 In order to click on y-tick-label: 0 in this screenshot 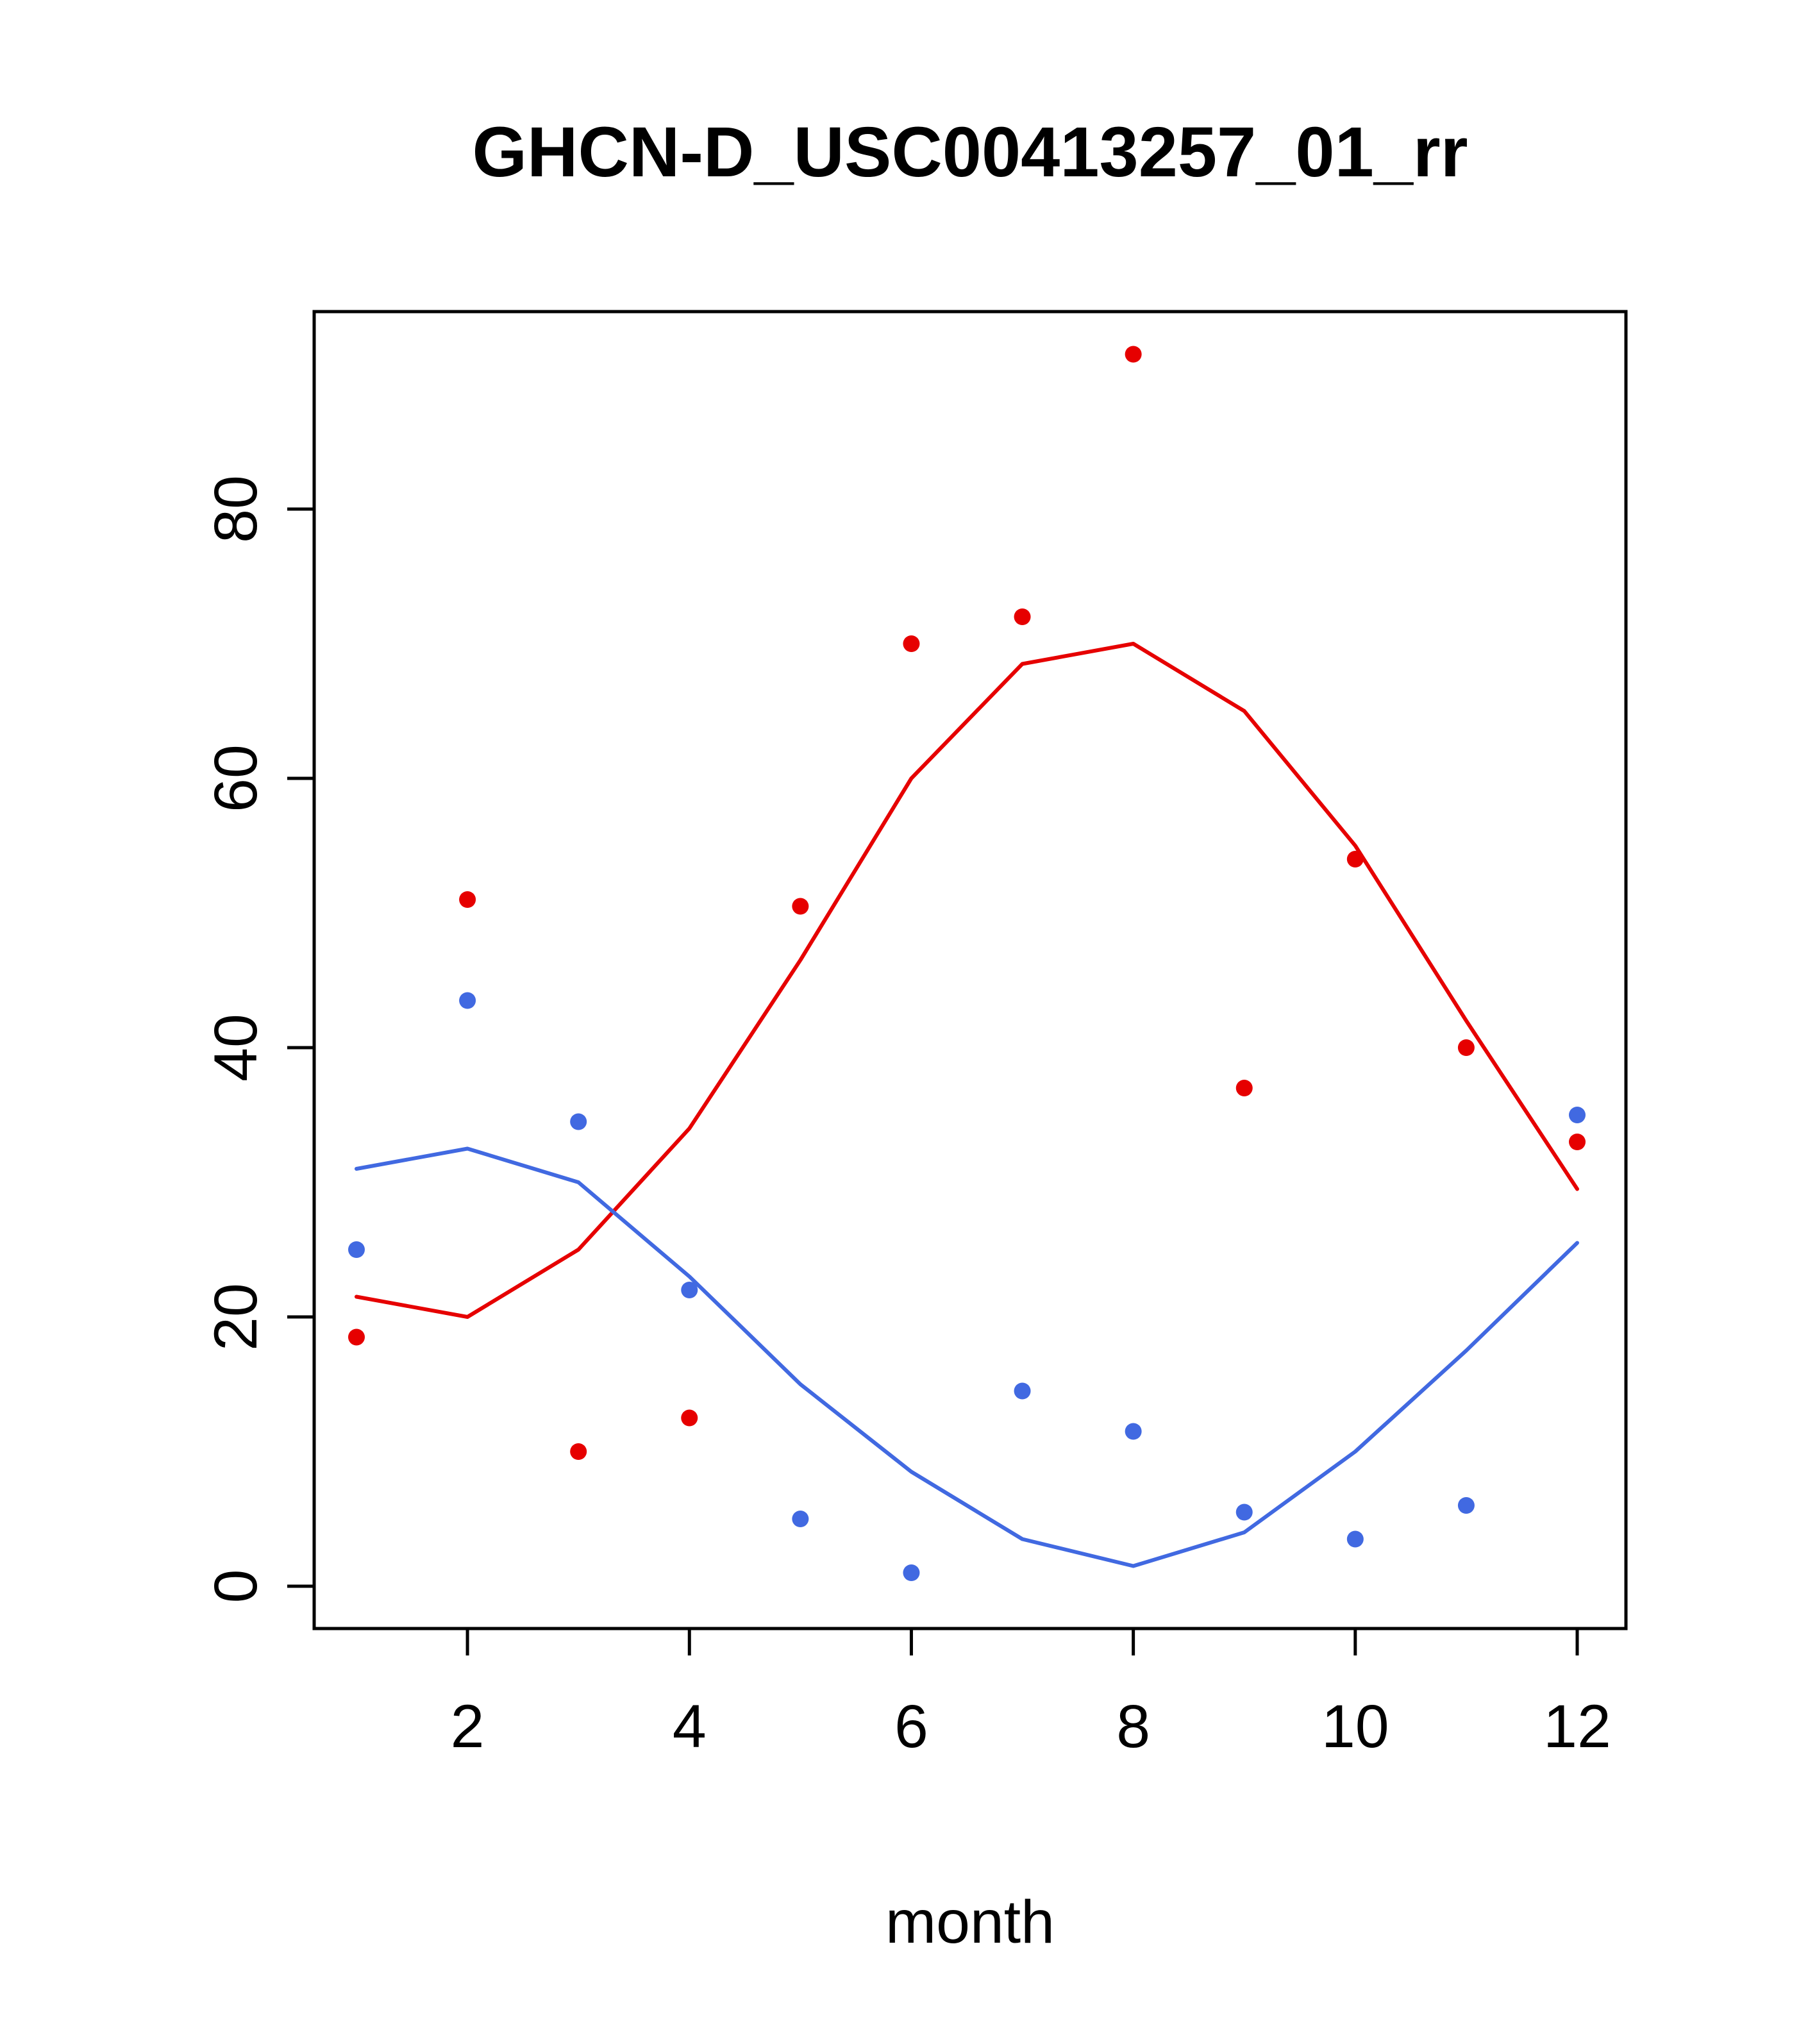, I will do `click(236, 1587)`.